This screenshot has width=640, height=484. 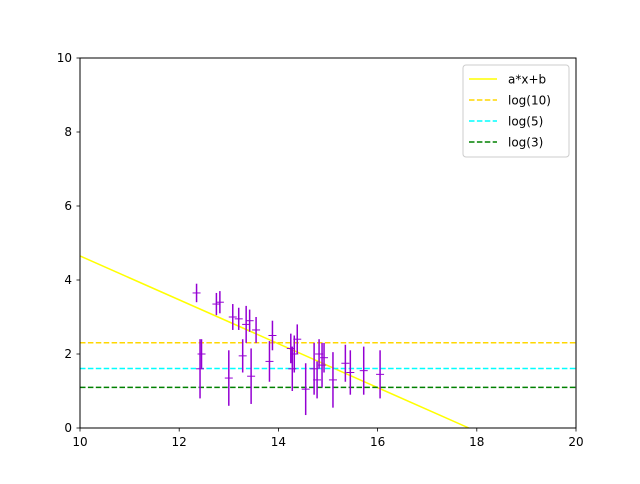 I want to click on legend-label: log(10), so click(x=529, y=101).